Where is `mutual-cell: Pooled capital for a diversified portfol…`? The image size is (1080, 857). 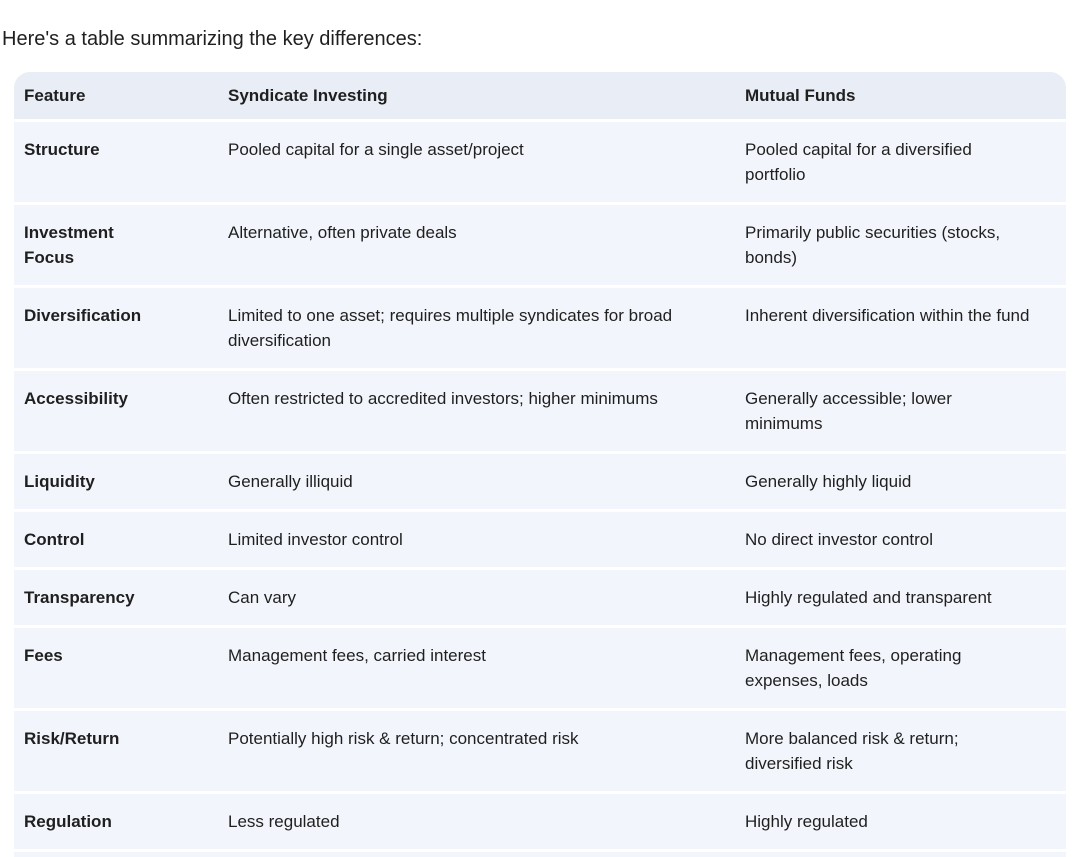 mutual-cell: Pooled capital for a diversified portfol… is located at coordinates (858, 162).